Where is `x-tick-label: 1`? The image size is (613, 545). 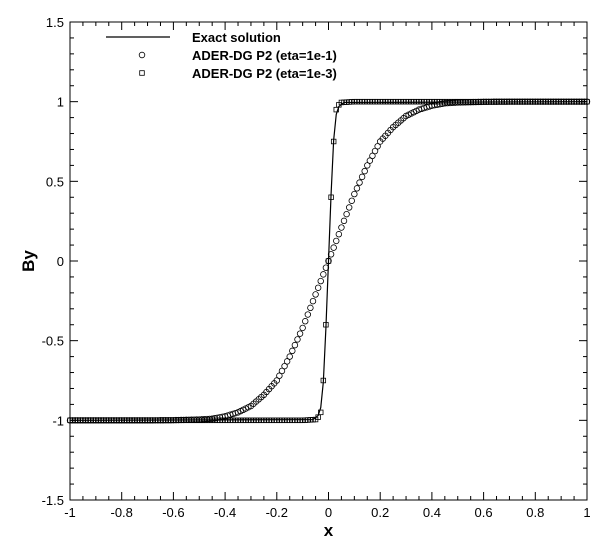
x-tick-label: 1 is located at coordinates (586, 512).